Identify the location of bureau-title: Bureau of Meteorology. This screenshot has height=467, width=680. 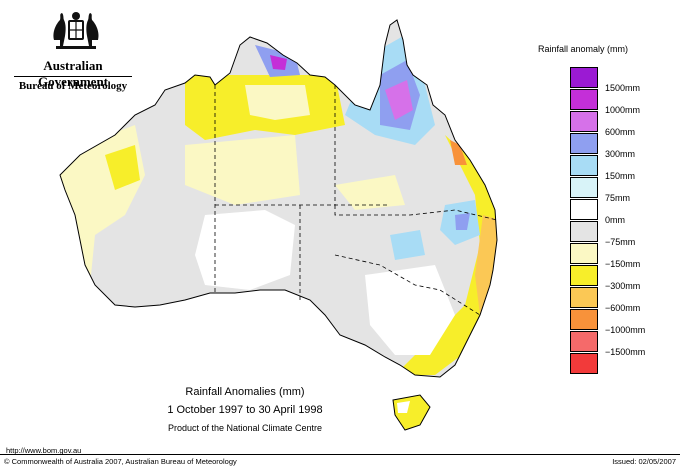
(73, 86).